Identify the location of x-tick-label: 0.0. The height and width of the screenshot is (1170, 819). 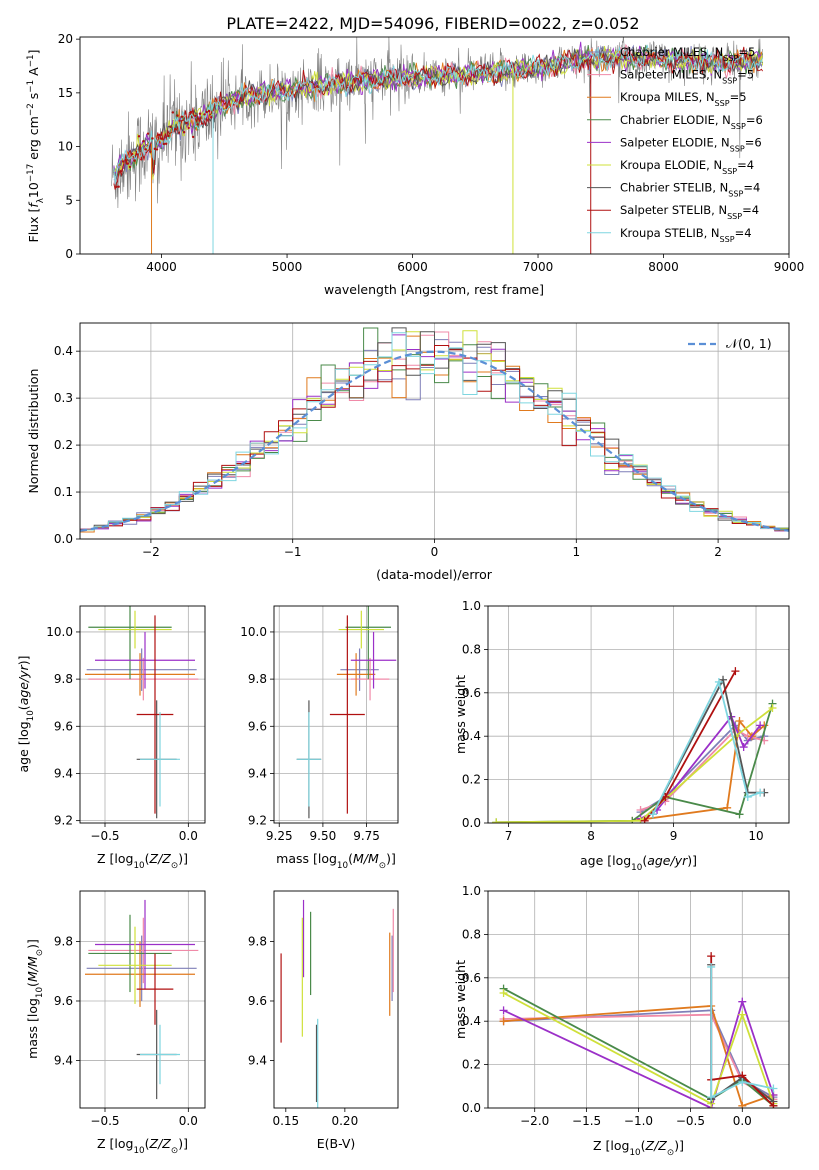
(742, 1121).